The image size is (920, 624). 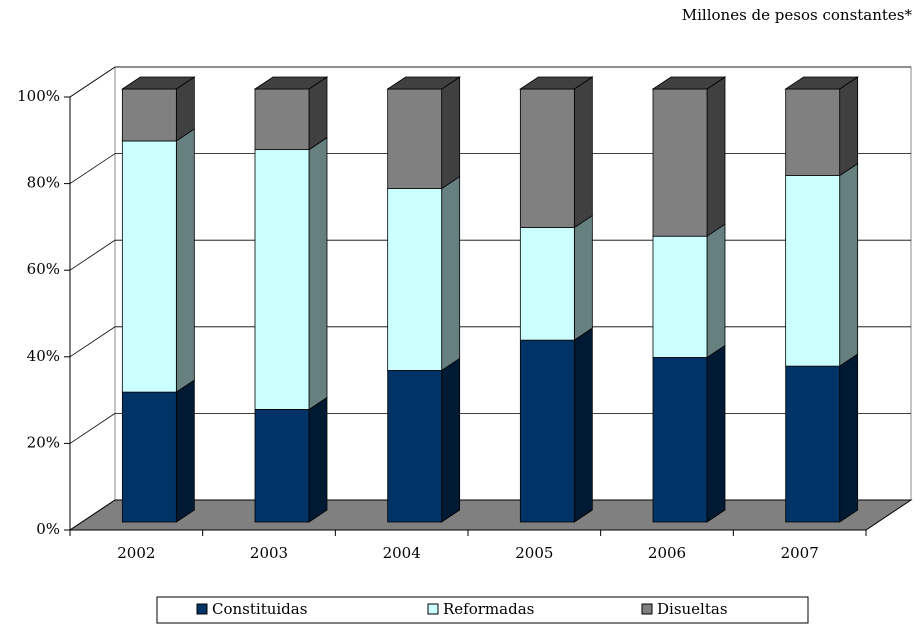 I want to click on legend-label: Disueltas, so click(x=692, y=609).